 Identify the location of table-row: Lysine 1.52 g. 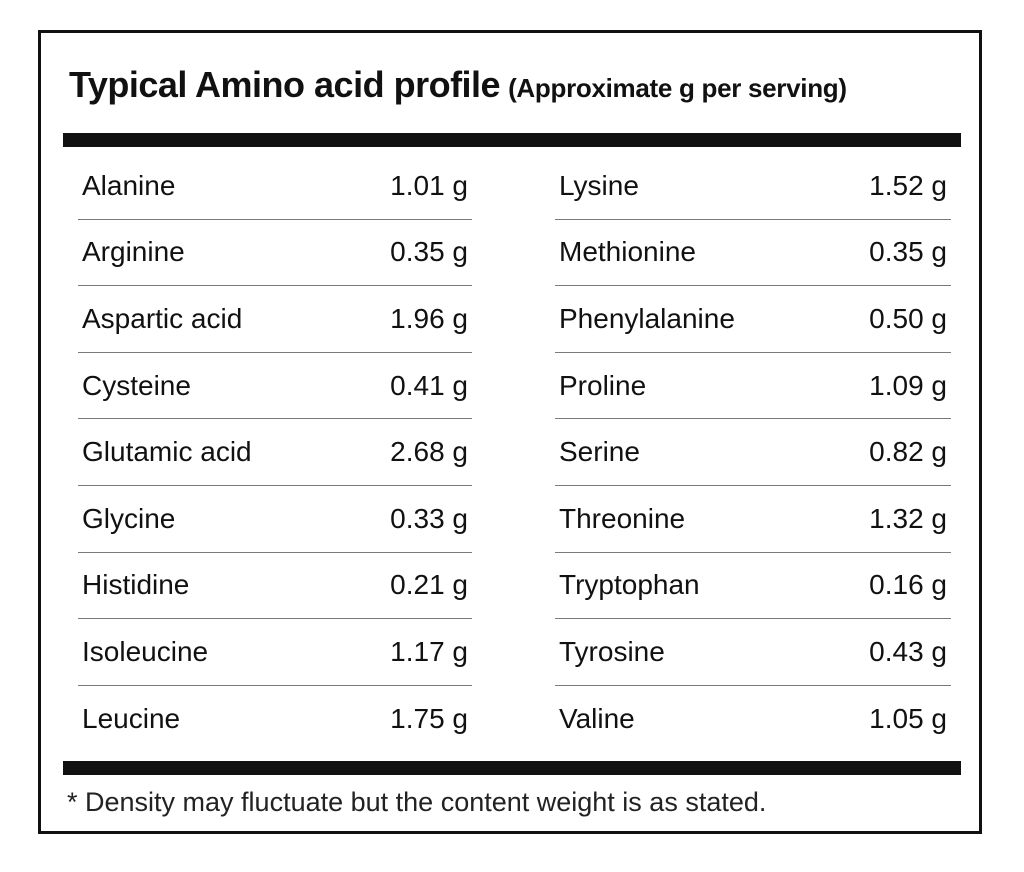
(753, 186).